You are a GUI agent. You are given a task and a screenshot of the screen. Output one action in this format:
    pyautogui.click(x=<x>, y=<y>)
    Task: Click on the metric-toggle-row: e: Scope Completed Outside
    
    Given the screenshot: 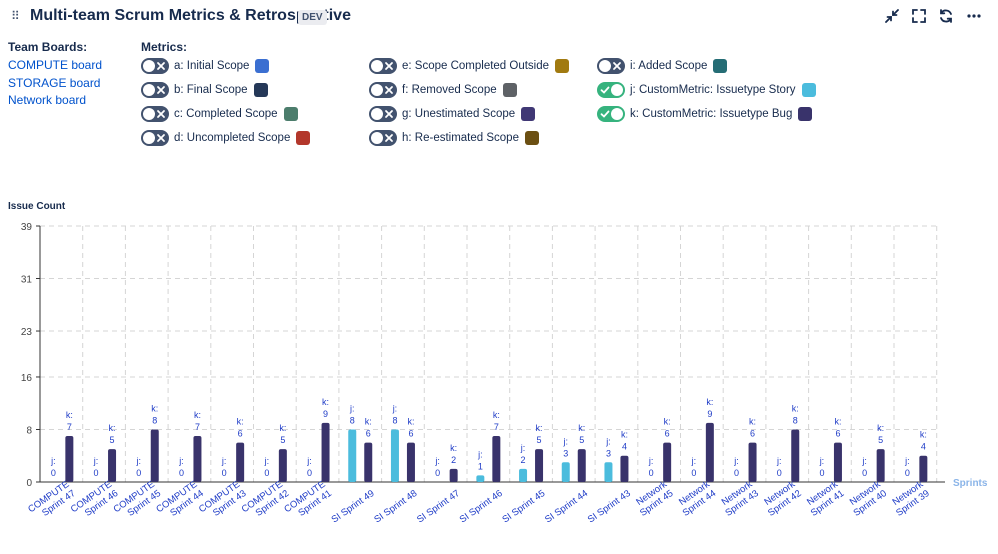 What is the action you would take?
    pyautogui.click(x=469, y=66)
    